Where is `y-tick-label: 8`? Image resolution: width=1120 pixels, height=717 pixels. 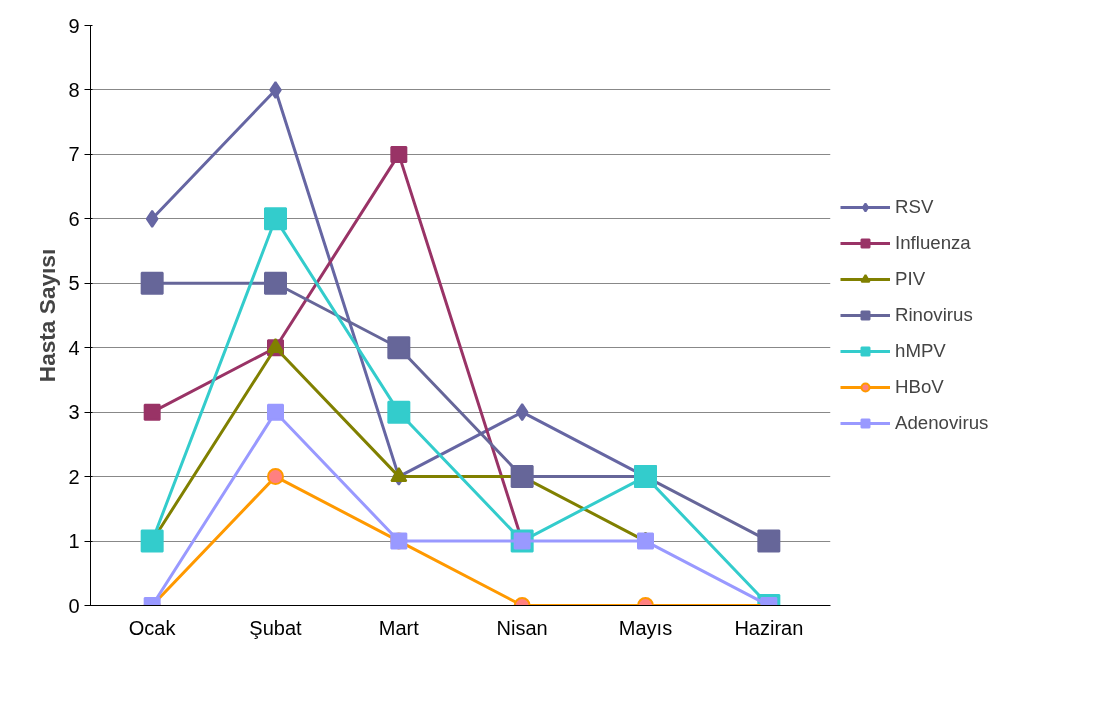
y-tick-label: 8 is located at coordinates (74, 89).